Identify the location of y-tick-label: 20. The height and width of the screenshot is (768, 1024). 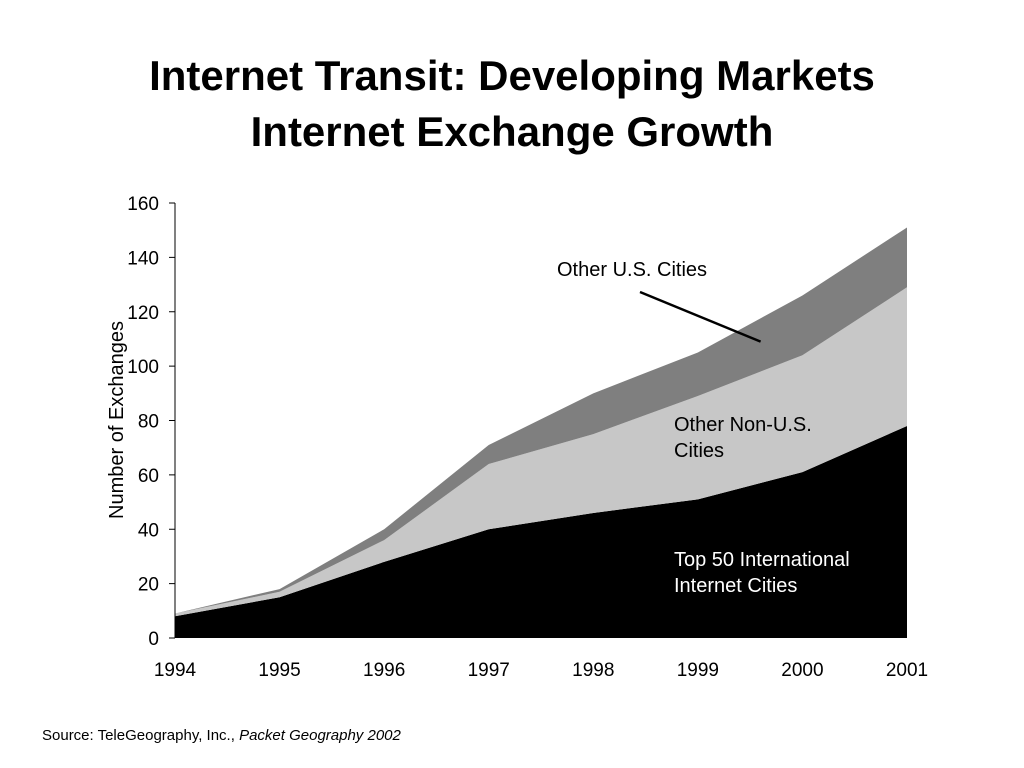
(148, 585).